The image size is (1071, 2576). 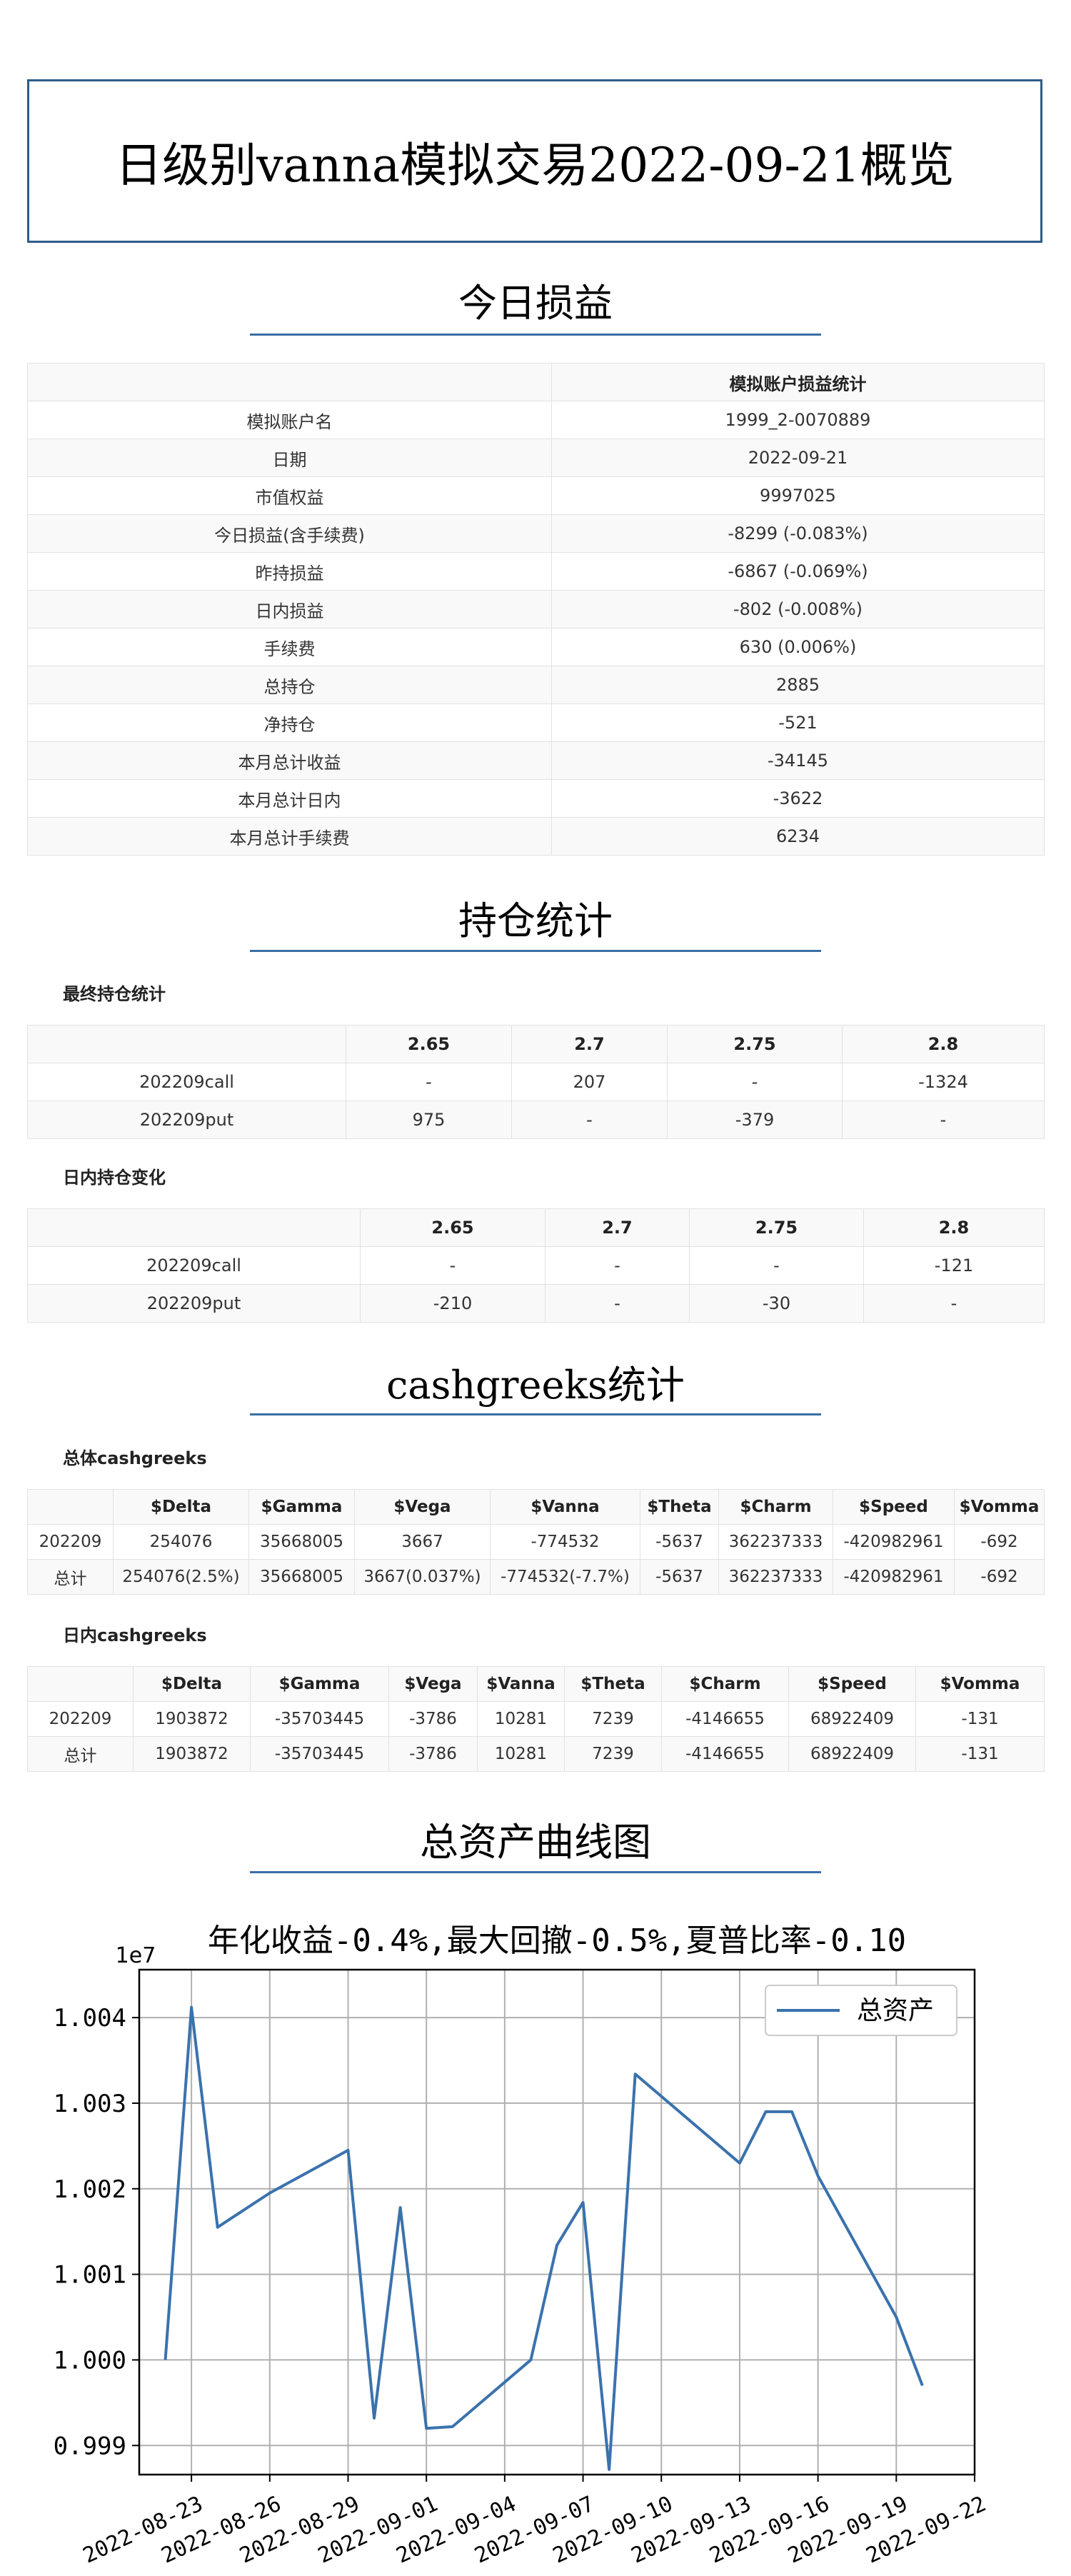 What do you see at coordinates (422, 1577) in the screenshot?
I see `table-cell: 3667(0.037%)` at bounding box center [422, 1577].